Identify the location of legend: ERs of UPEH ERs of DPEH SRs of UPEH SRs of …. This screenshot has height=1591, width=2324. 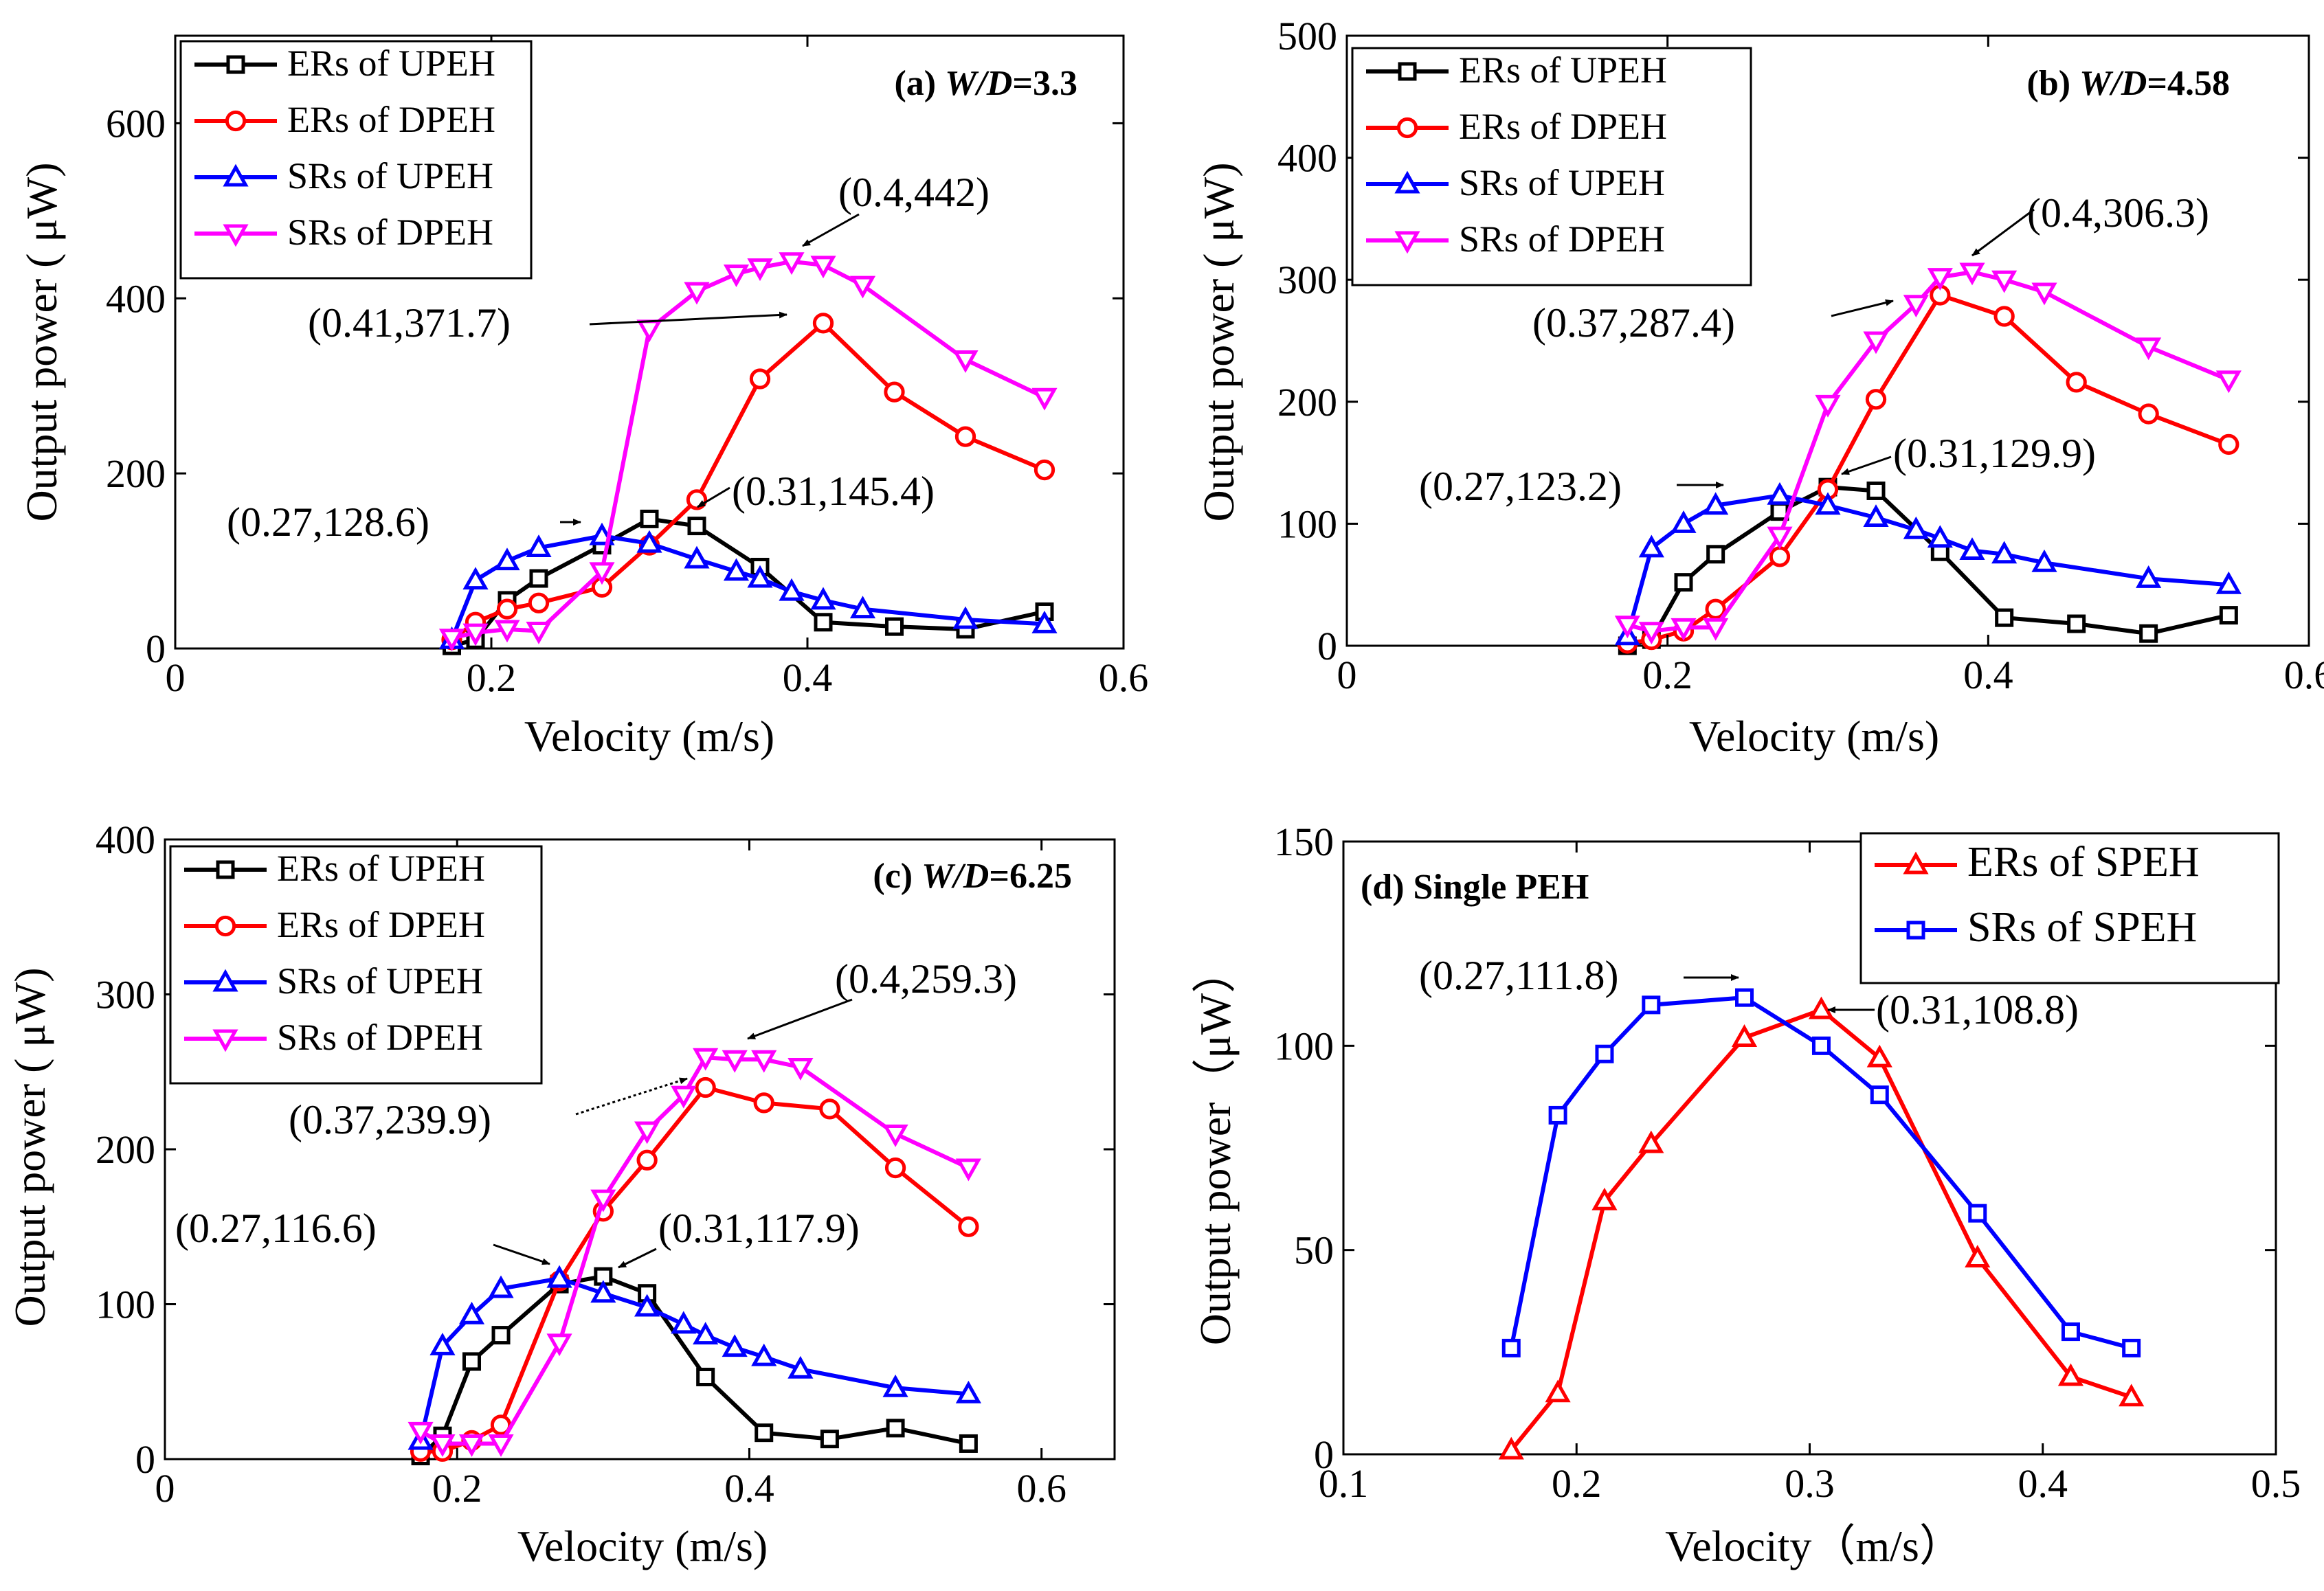
(1551, 166).